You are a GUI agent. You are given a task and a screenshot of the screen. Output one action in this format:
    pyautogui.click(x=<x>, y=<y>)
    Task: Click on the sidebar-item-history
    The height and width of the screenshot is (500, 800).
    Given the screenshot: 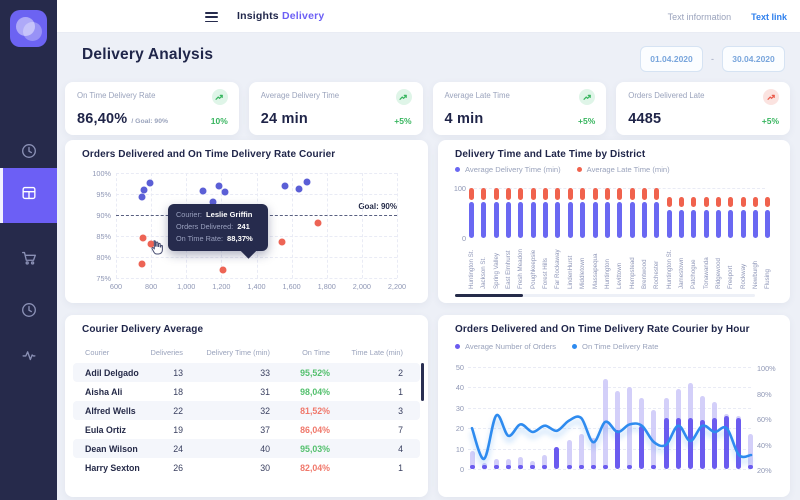 What is the action you would take?
    pyautogui.click(x=28, y=153)
    